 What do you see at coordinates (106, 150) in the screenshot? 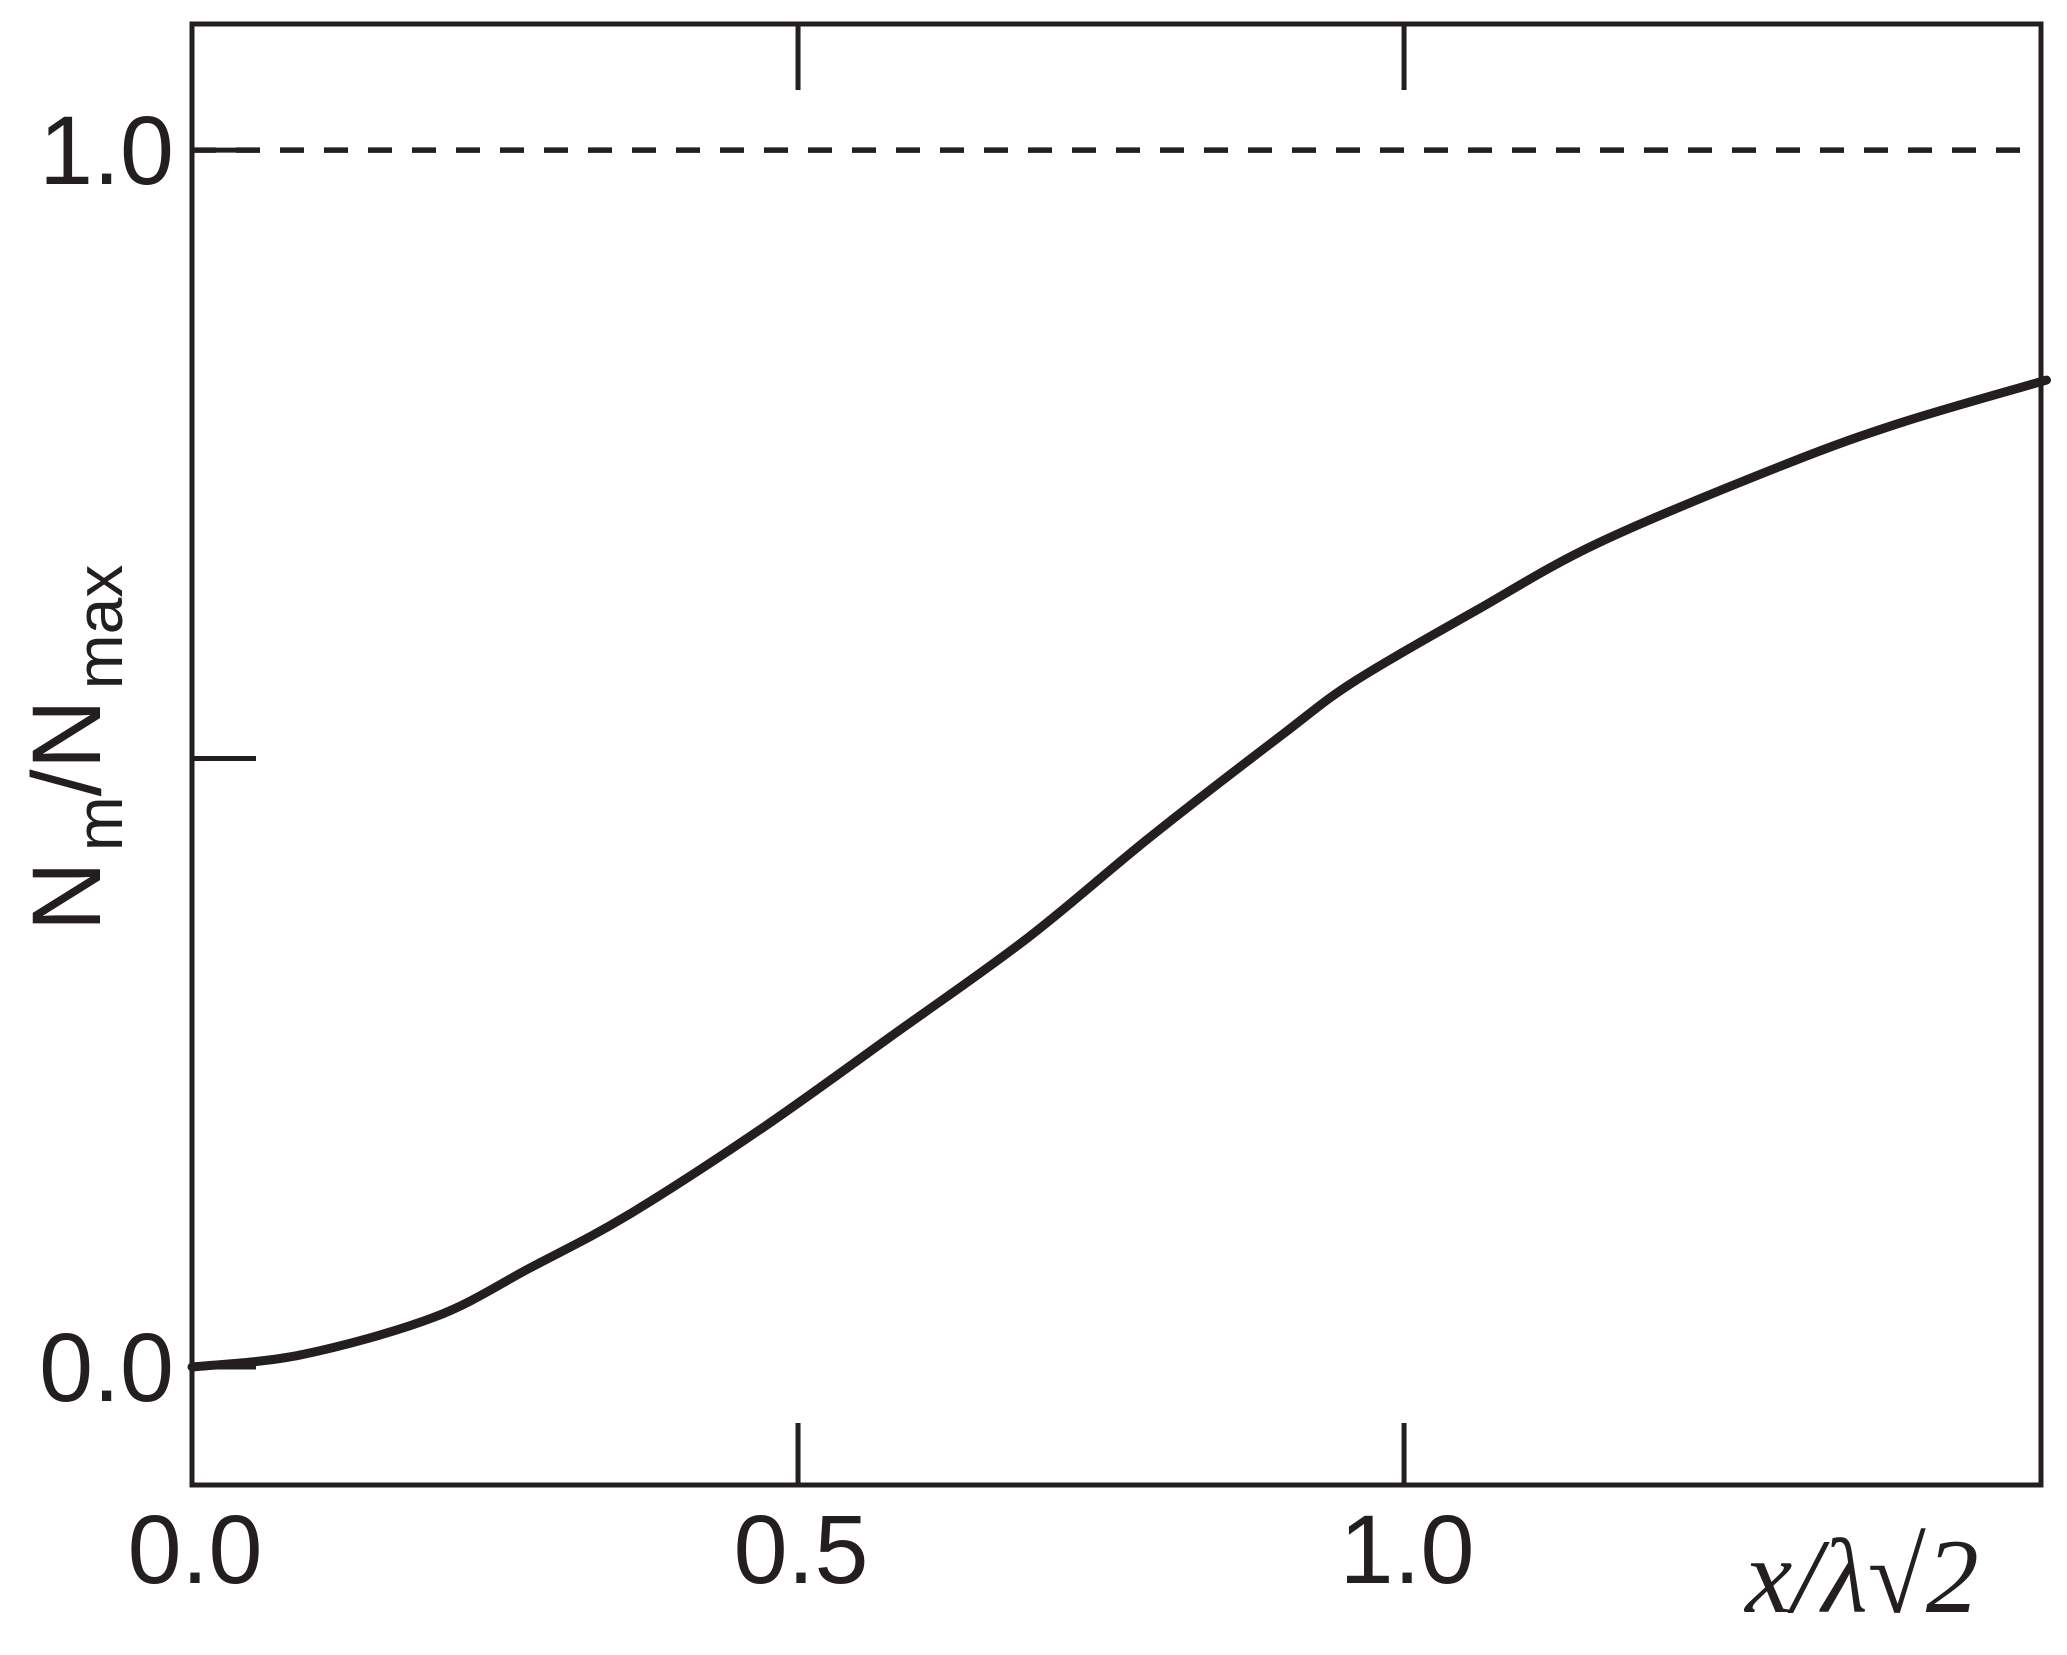
I see `y-tick-label-1: 1.0` at bounding box center [106, 150].